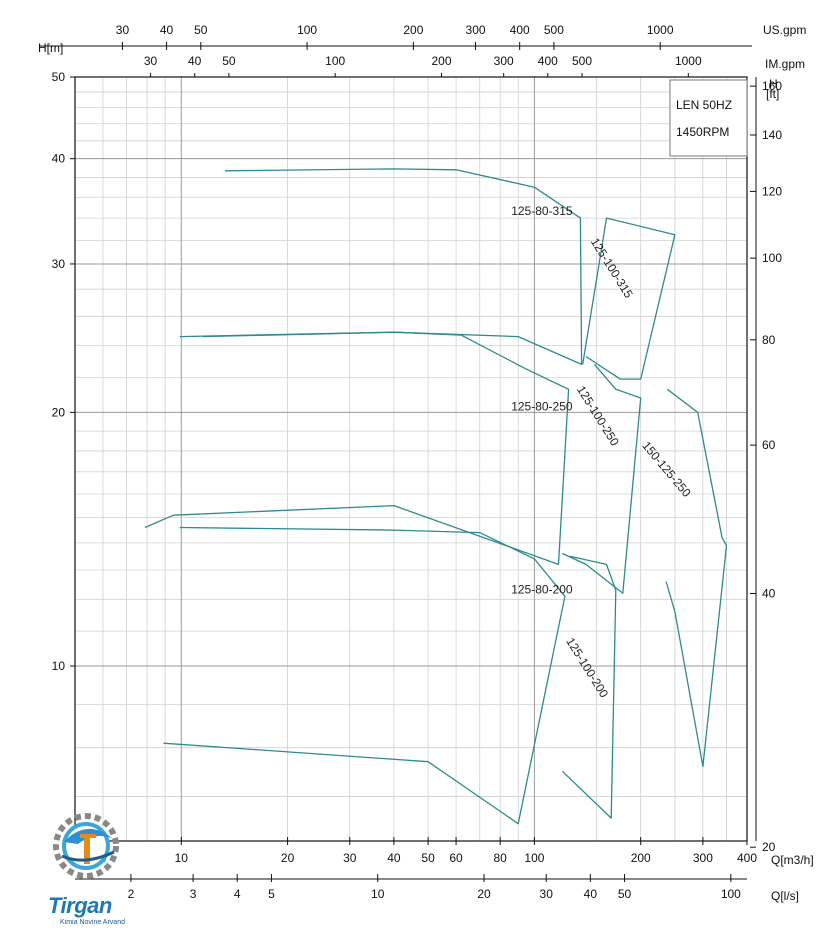 This screenshot has width=828, height=950. Describe the element at coordinates (501, 858) in the screenshot. I see `q-m3h-tick-label: 80` at that location.